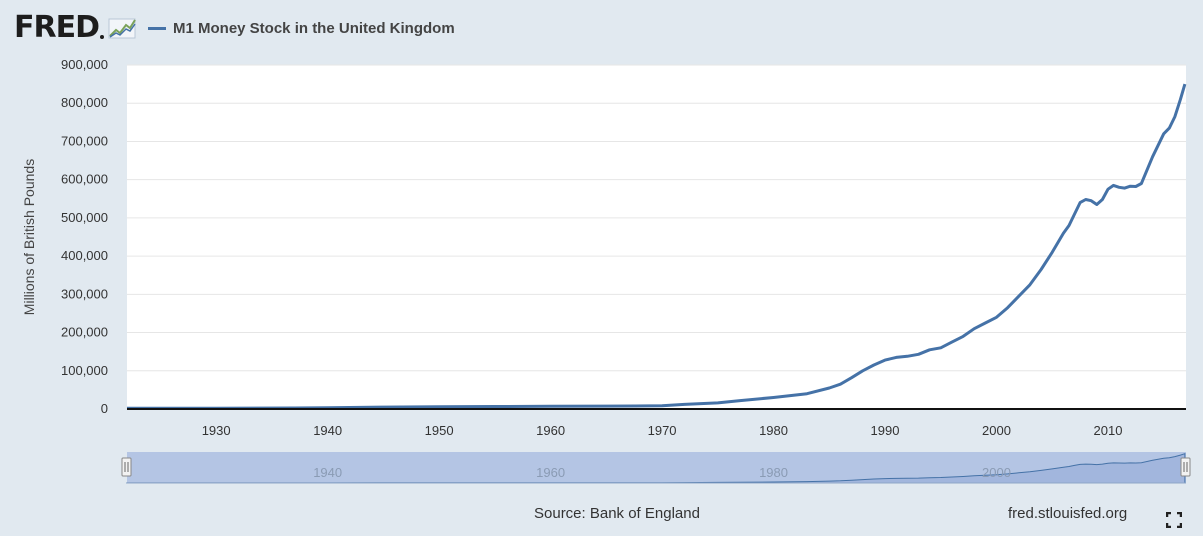 Image resolution: width=1203 pixels, height=536 pixels. Describe the element at coordinates (29, 237) in the screenshot. I see `y-axis-label: Millions of British Pounds` at that location.